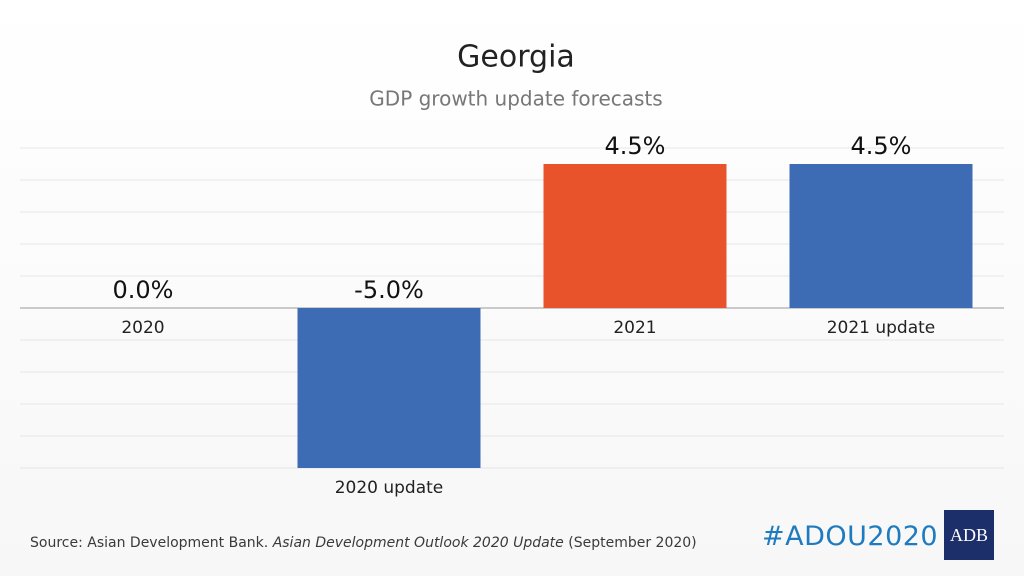 Image resolution: width=1024 pixels, height=576 pixels. What do you see at coordinates (515, 99) in the screenshot?
I see `chart-subtitle: GDP growth update forecasts` at bounding box center [515, 99].